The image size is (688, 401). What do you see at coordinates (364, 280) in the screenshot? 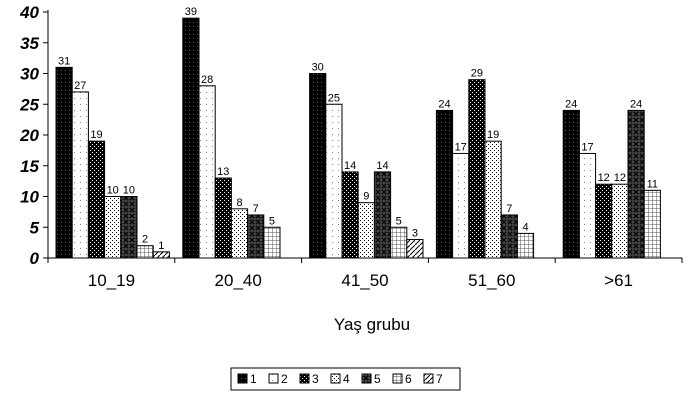
I see `x-tick-label: 41_50` at bounding box center [364, 280].